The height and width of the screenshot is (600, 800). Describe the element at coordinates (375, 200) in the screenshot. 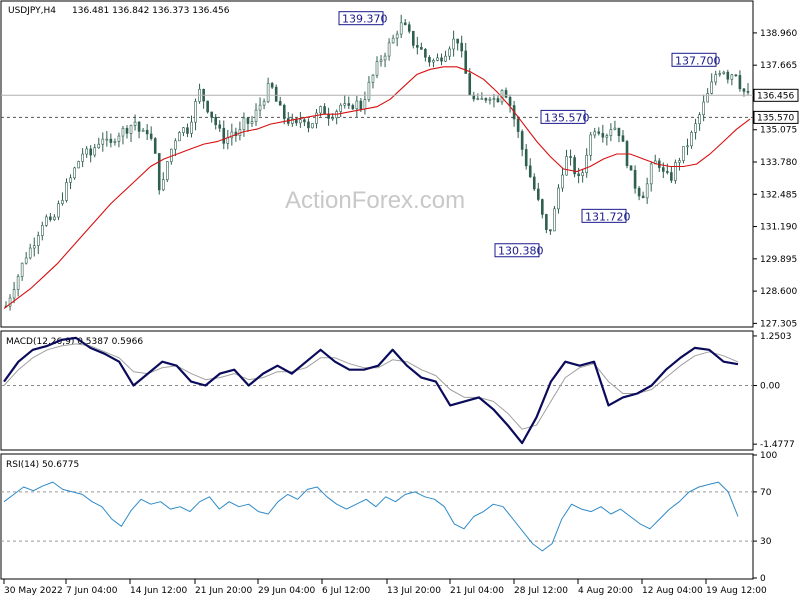

I see `watermark-text: ActionForex.com` at that location.